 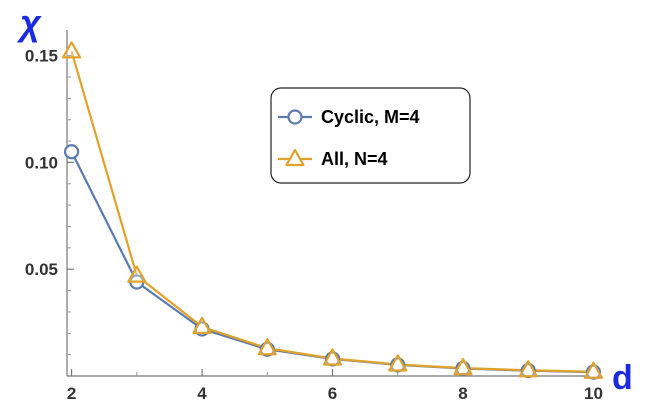 What do you see at coordinates (41, 162) in the screenshot?
I see `y-tick-label: 0.10` at bounding box center [41, 162].